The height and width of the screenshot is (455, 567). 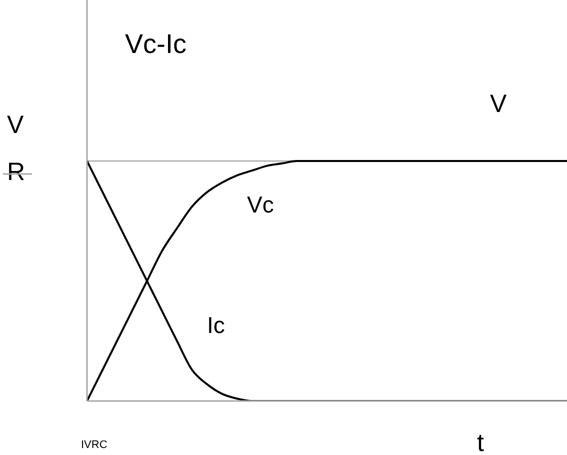 I want to click on text: R, so click(x=16, y=172).